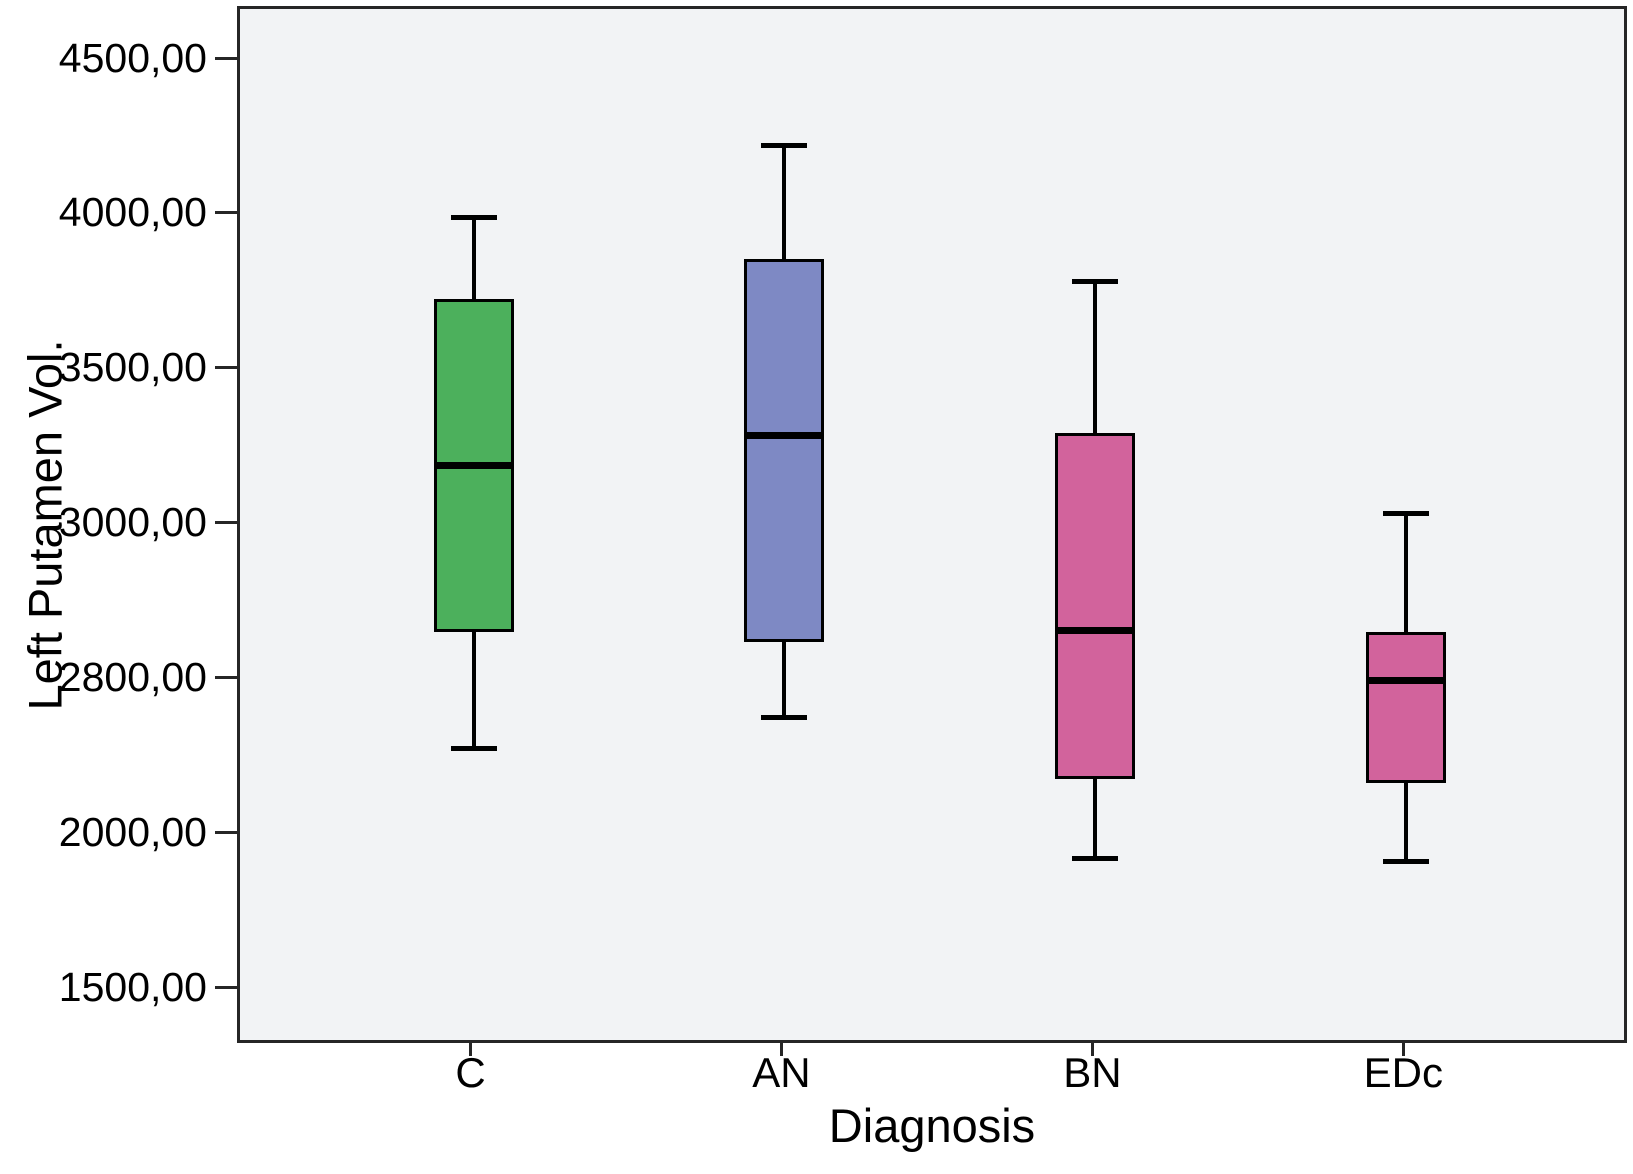  I want to click on y-tick-label: 3000,00, so click(132, 522).